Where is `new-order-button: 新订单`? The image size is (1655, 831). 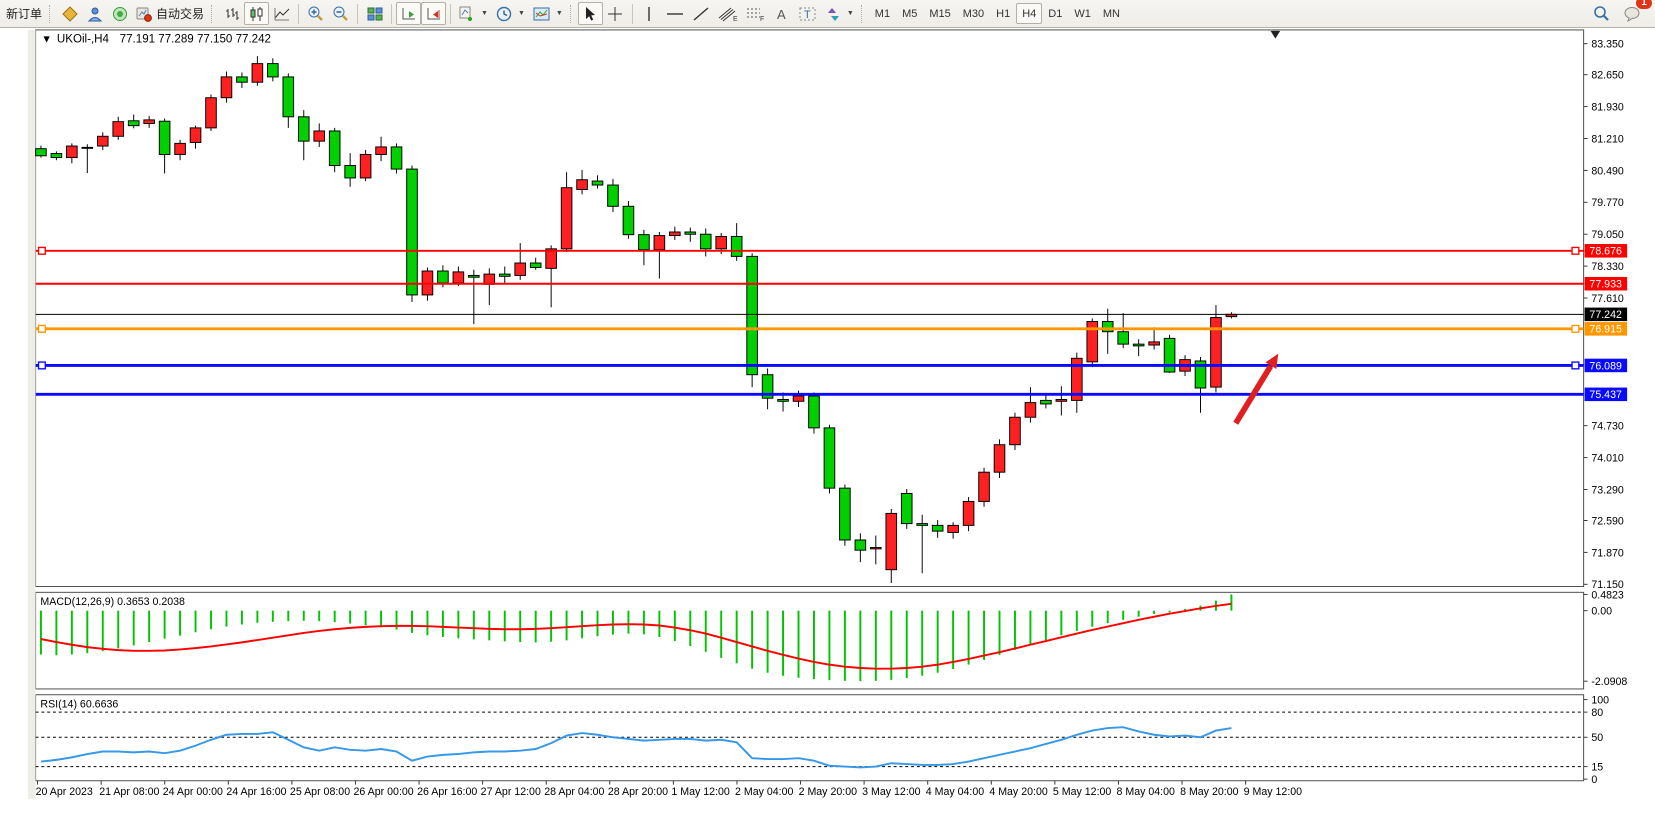 new-order-button: 新订单 is located at coordinates (24, 13).